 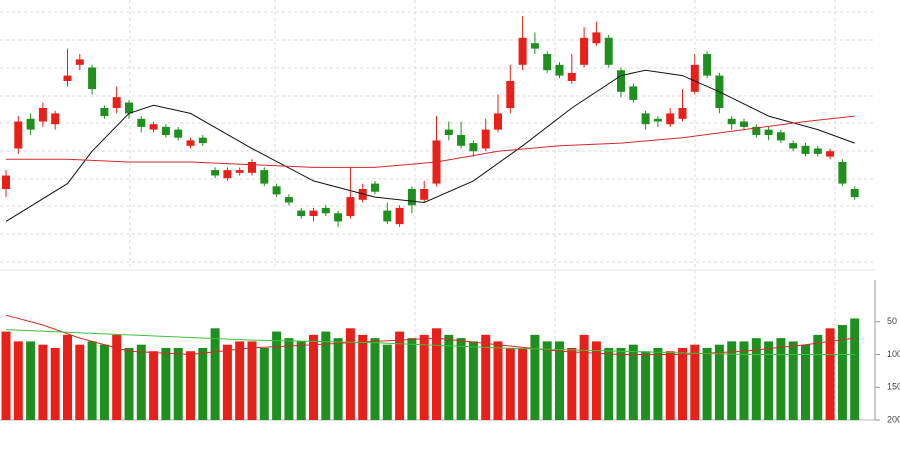 I want to click on y-tick-label: 100, so click(x=893, y=354).